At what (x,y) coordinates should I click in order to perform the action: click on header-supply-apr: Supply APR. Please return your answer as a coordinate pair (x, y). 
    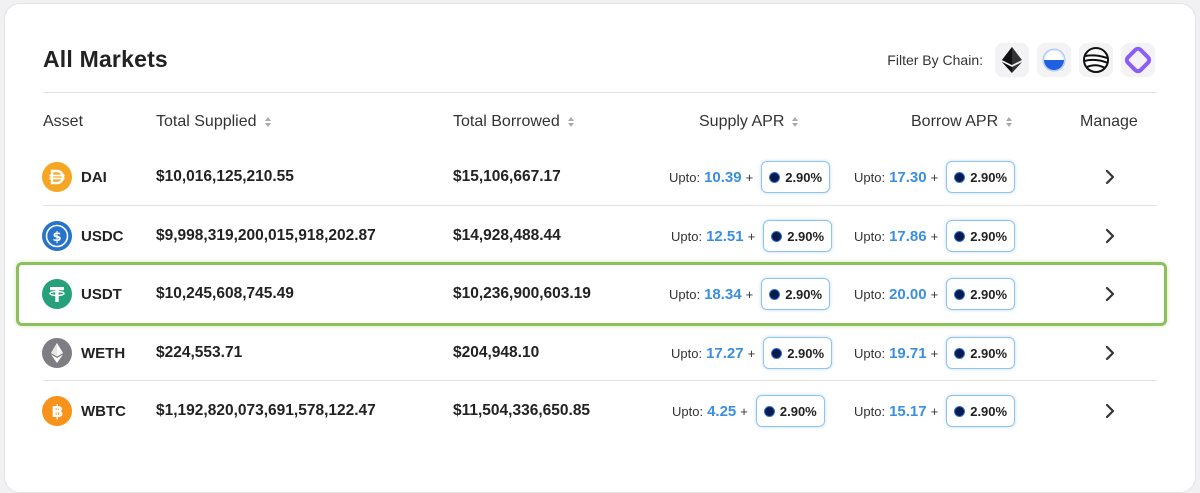
    Looking at the image, I should click on (749, 122).